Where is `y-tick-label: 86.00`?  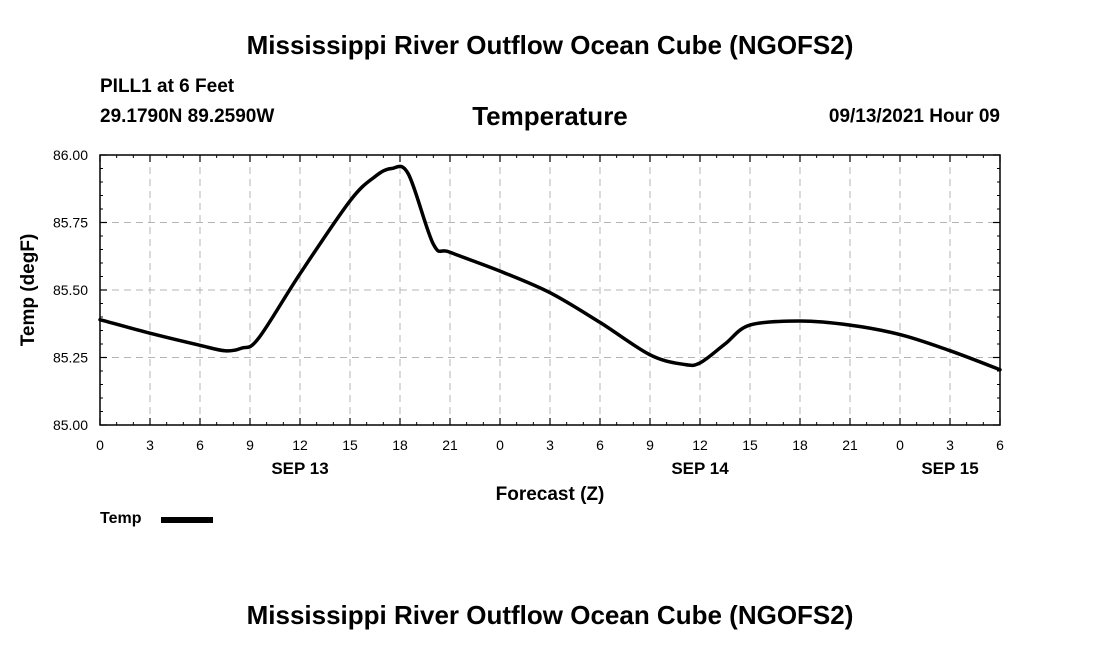
y-tick-label: 86.00 is located at coordinates (70, 155).